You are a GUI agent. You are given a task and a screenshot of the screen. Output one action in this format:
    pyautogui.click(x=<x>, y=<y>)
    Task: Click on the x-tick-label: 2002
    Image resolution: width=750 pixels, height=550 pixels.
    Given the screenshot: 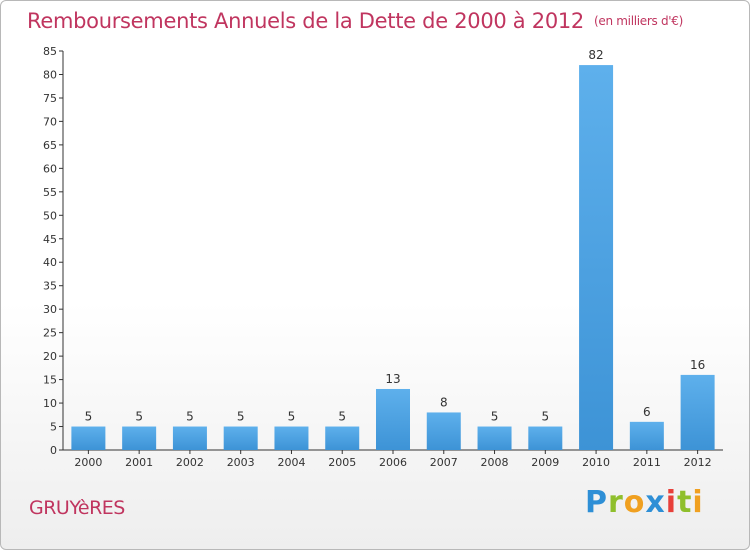 What is the action you would take?
    pyautogui.click(x=190, y=462)
    